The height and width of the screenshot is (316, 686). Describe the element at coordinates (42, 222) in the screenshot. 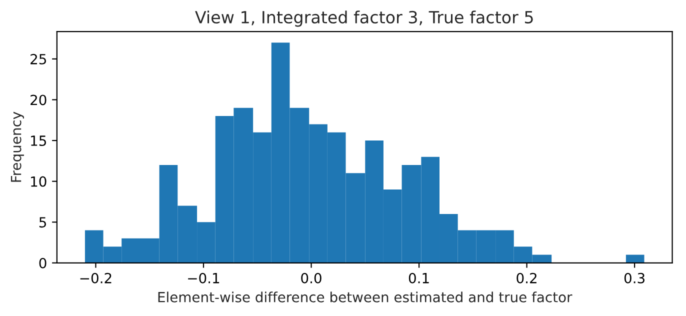

I see `y-tick-label: 5` at that location.